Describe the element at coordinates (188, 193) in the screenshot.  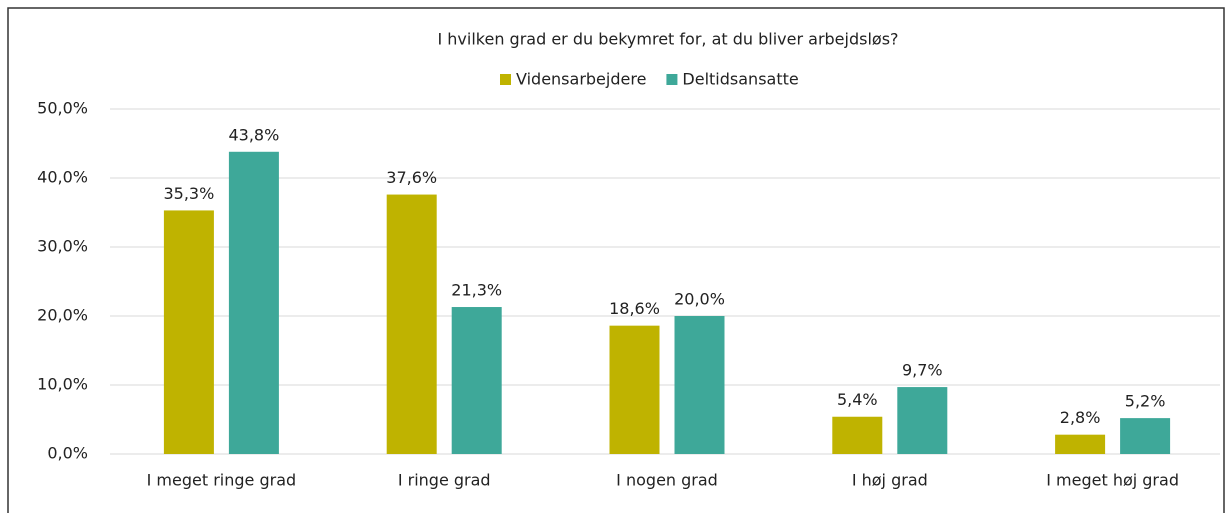
I see `value-label: 35,3%` at that location.